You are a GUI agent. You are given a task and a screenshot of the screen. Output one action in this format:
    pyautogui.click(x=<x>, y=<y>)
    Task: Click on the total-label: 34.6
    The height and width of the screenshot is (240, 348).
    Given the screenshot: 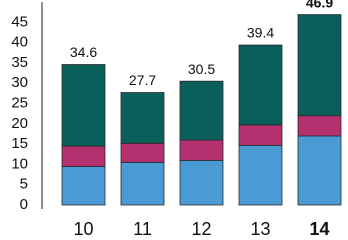 What is the action you would take?
    pyautogui.click(x=83, y=52)
    